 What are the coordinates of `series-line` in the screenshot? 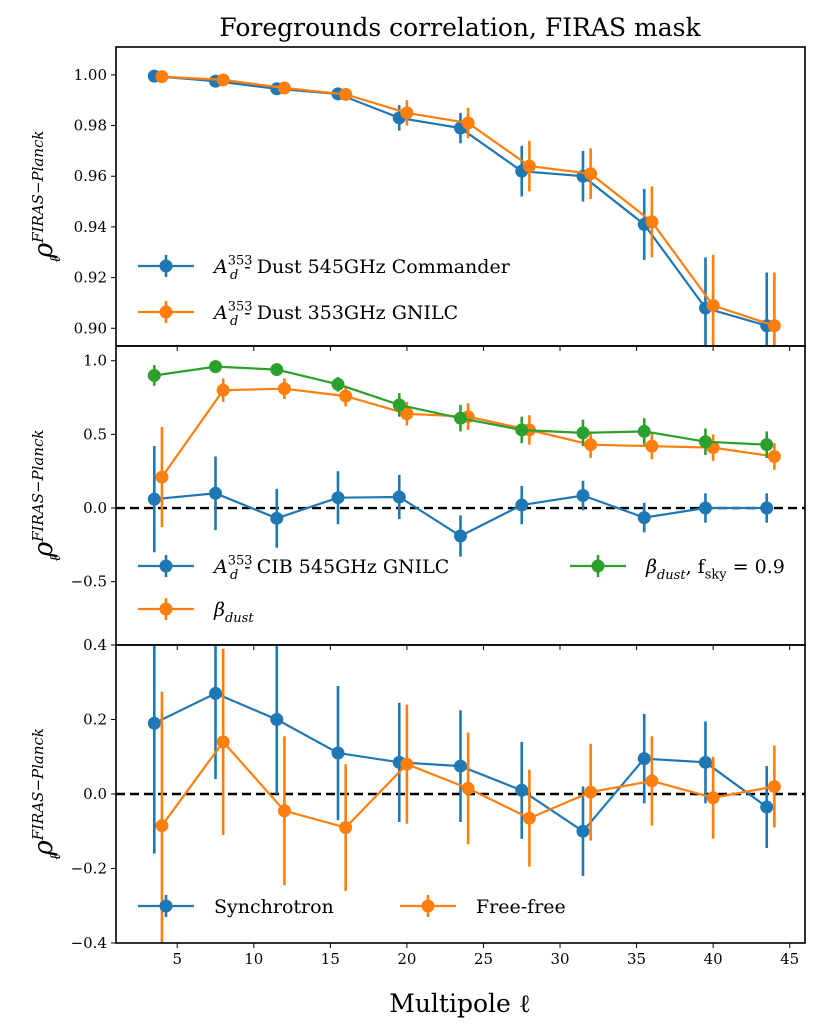 It's located at (468, 432).